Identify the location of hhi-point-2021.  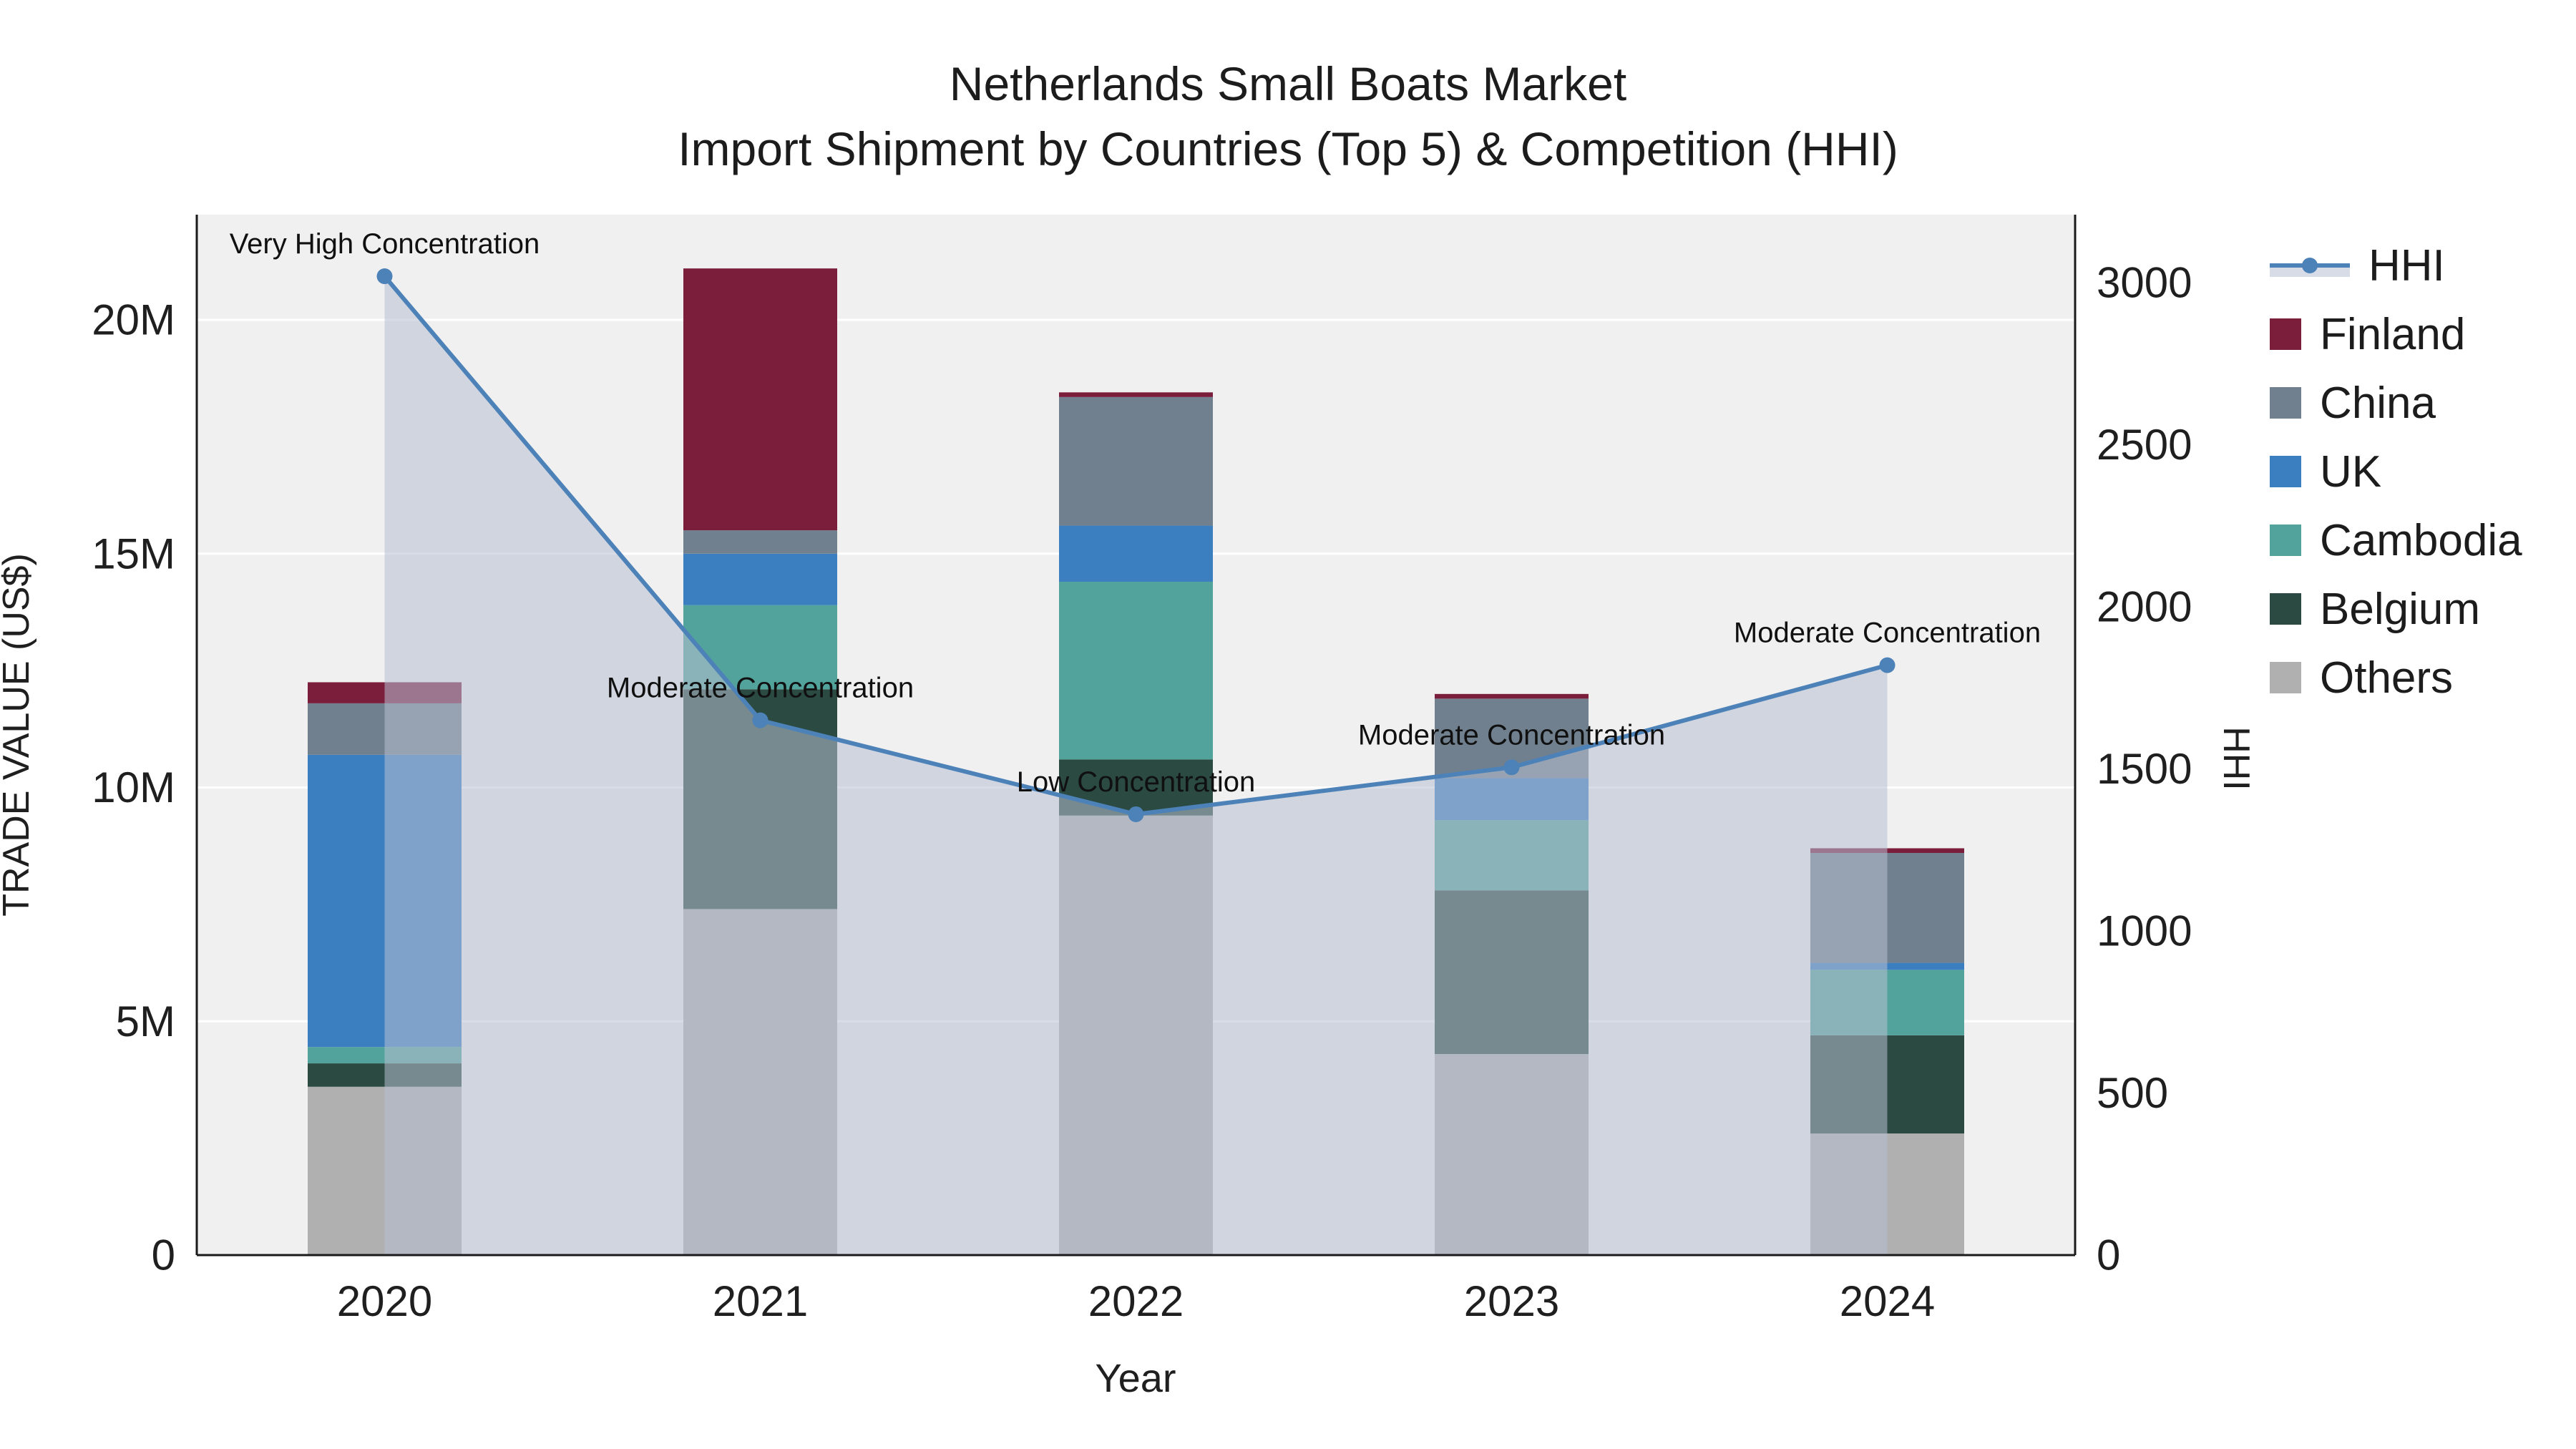
(760, 720).